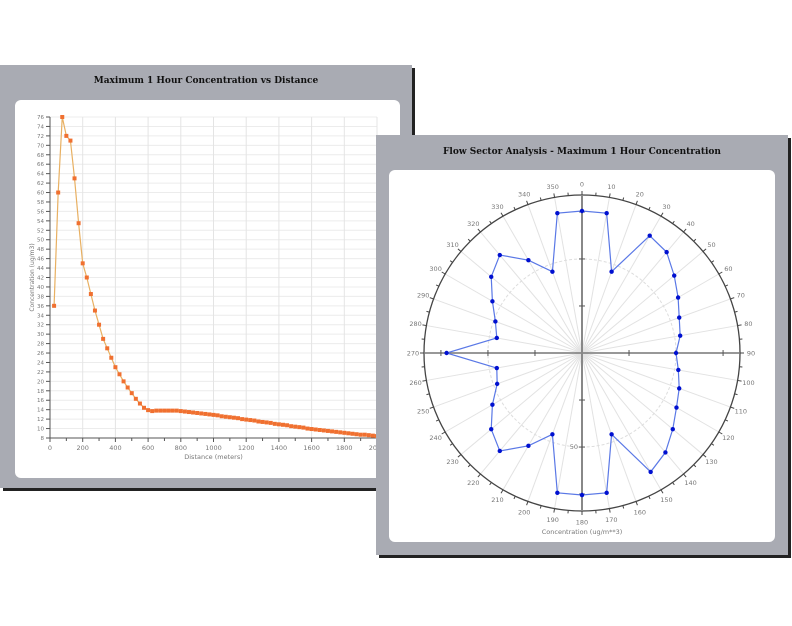  I want to click on angle-label: 140, so click(690, 483).